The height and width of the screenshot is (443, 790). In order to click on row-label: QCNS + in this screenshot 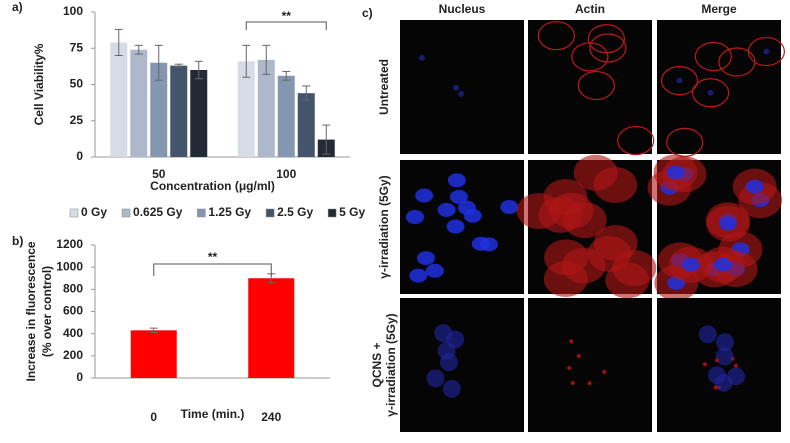, I will do `click(377, 364)`.